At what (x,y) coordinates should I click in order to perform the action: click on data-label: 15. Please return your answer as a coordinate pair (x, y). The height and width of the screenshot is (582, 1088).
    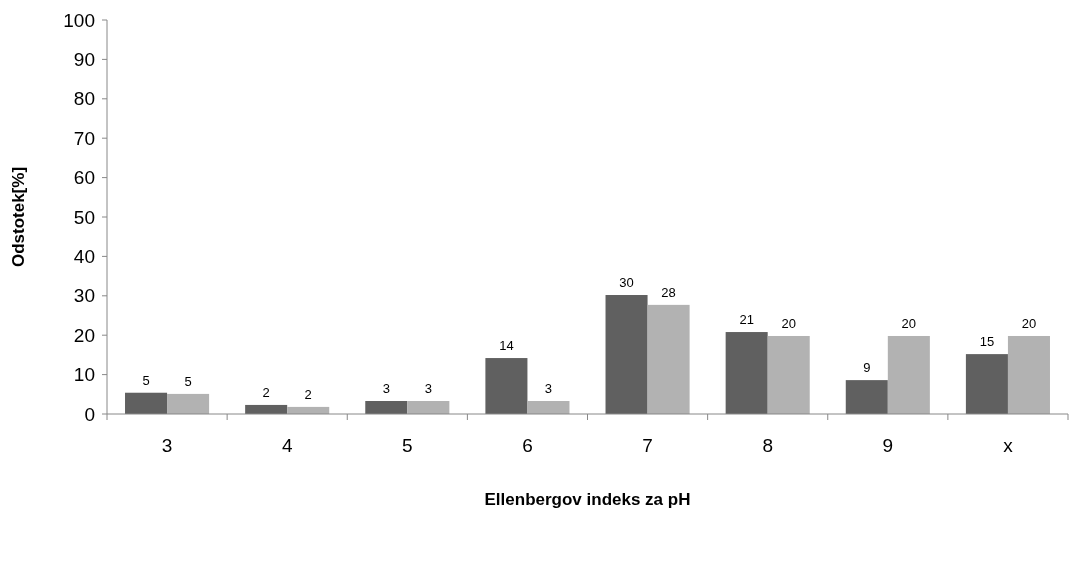
    Looking at the image, I should click on (987, 342).